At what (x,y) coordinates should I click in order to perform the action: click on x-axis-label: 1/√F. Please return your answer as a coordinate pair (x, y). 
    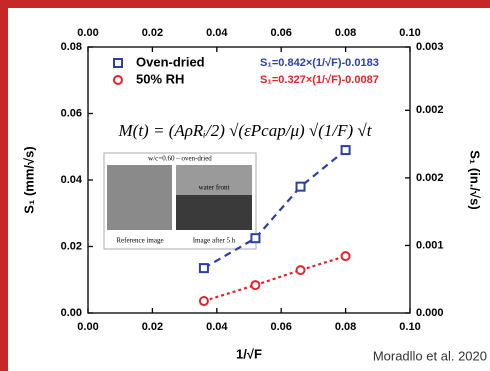
    Looking at the image, I should click on (249, 353).